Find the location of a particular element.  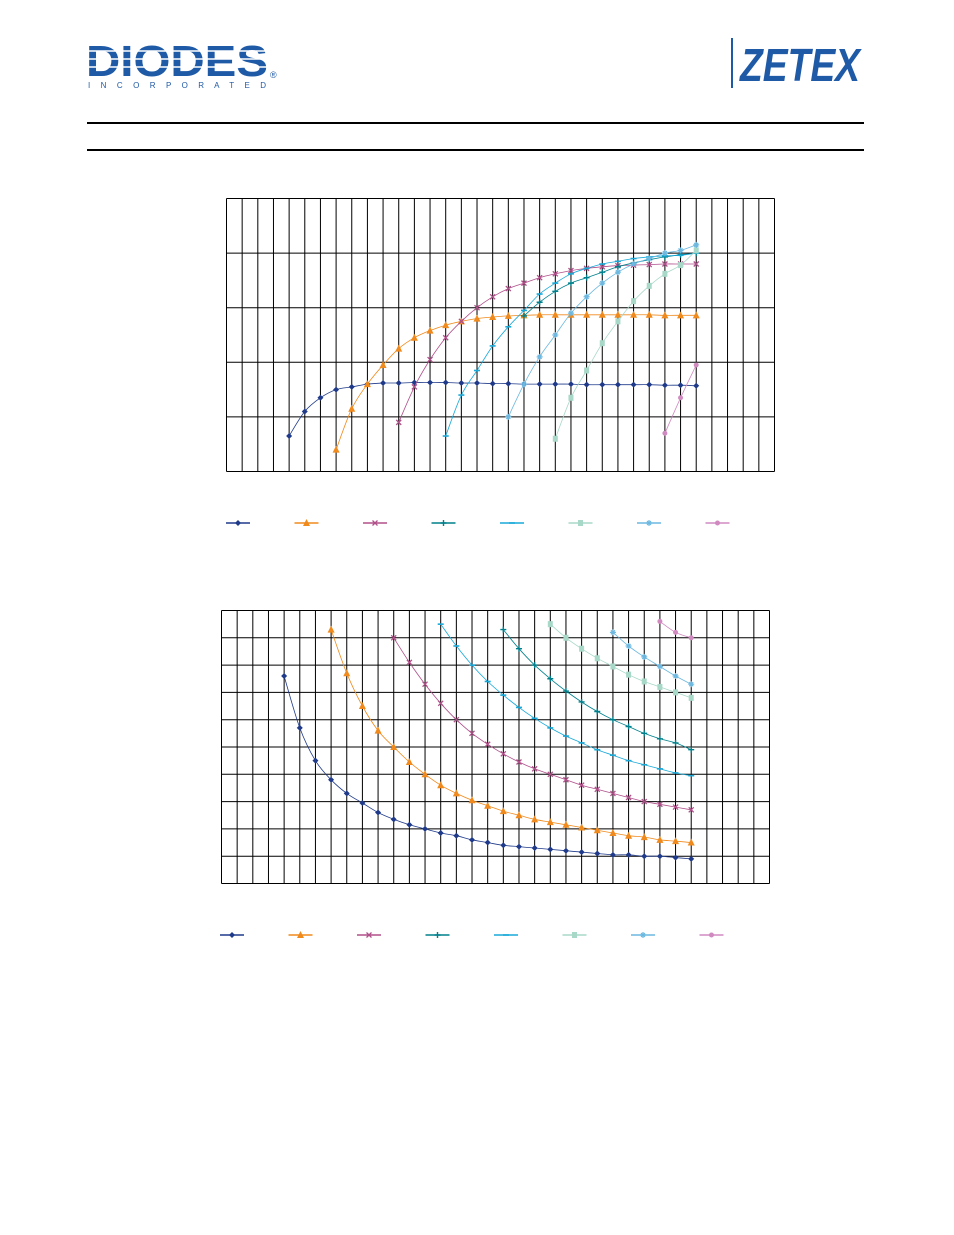

diodes-subline: I N C O R P O R A T E D is located at coordinates (177, 85).